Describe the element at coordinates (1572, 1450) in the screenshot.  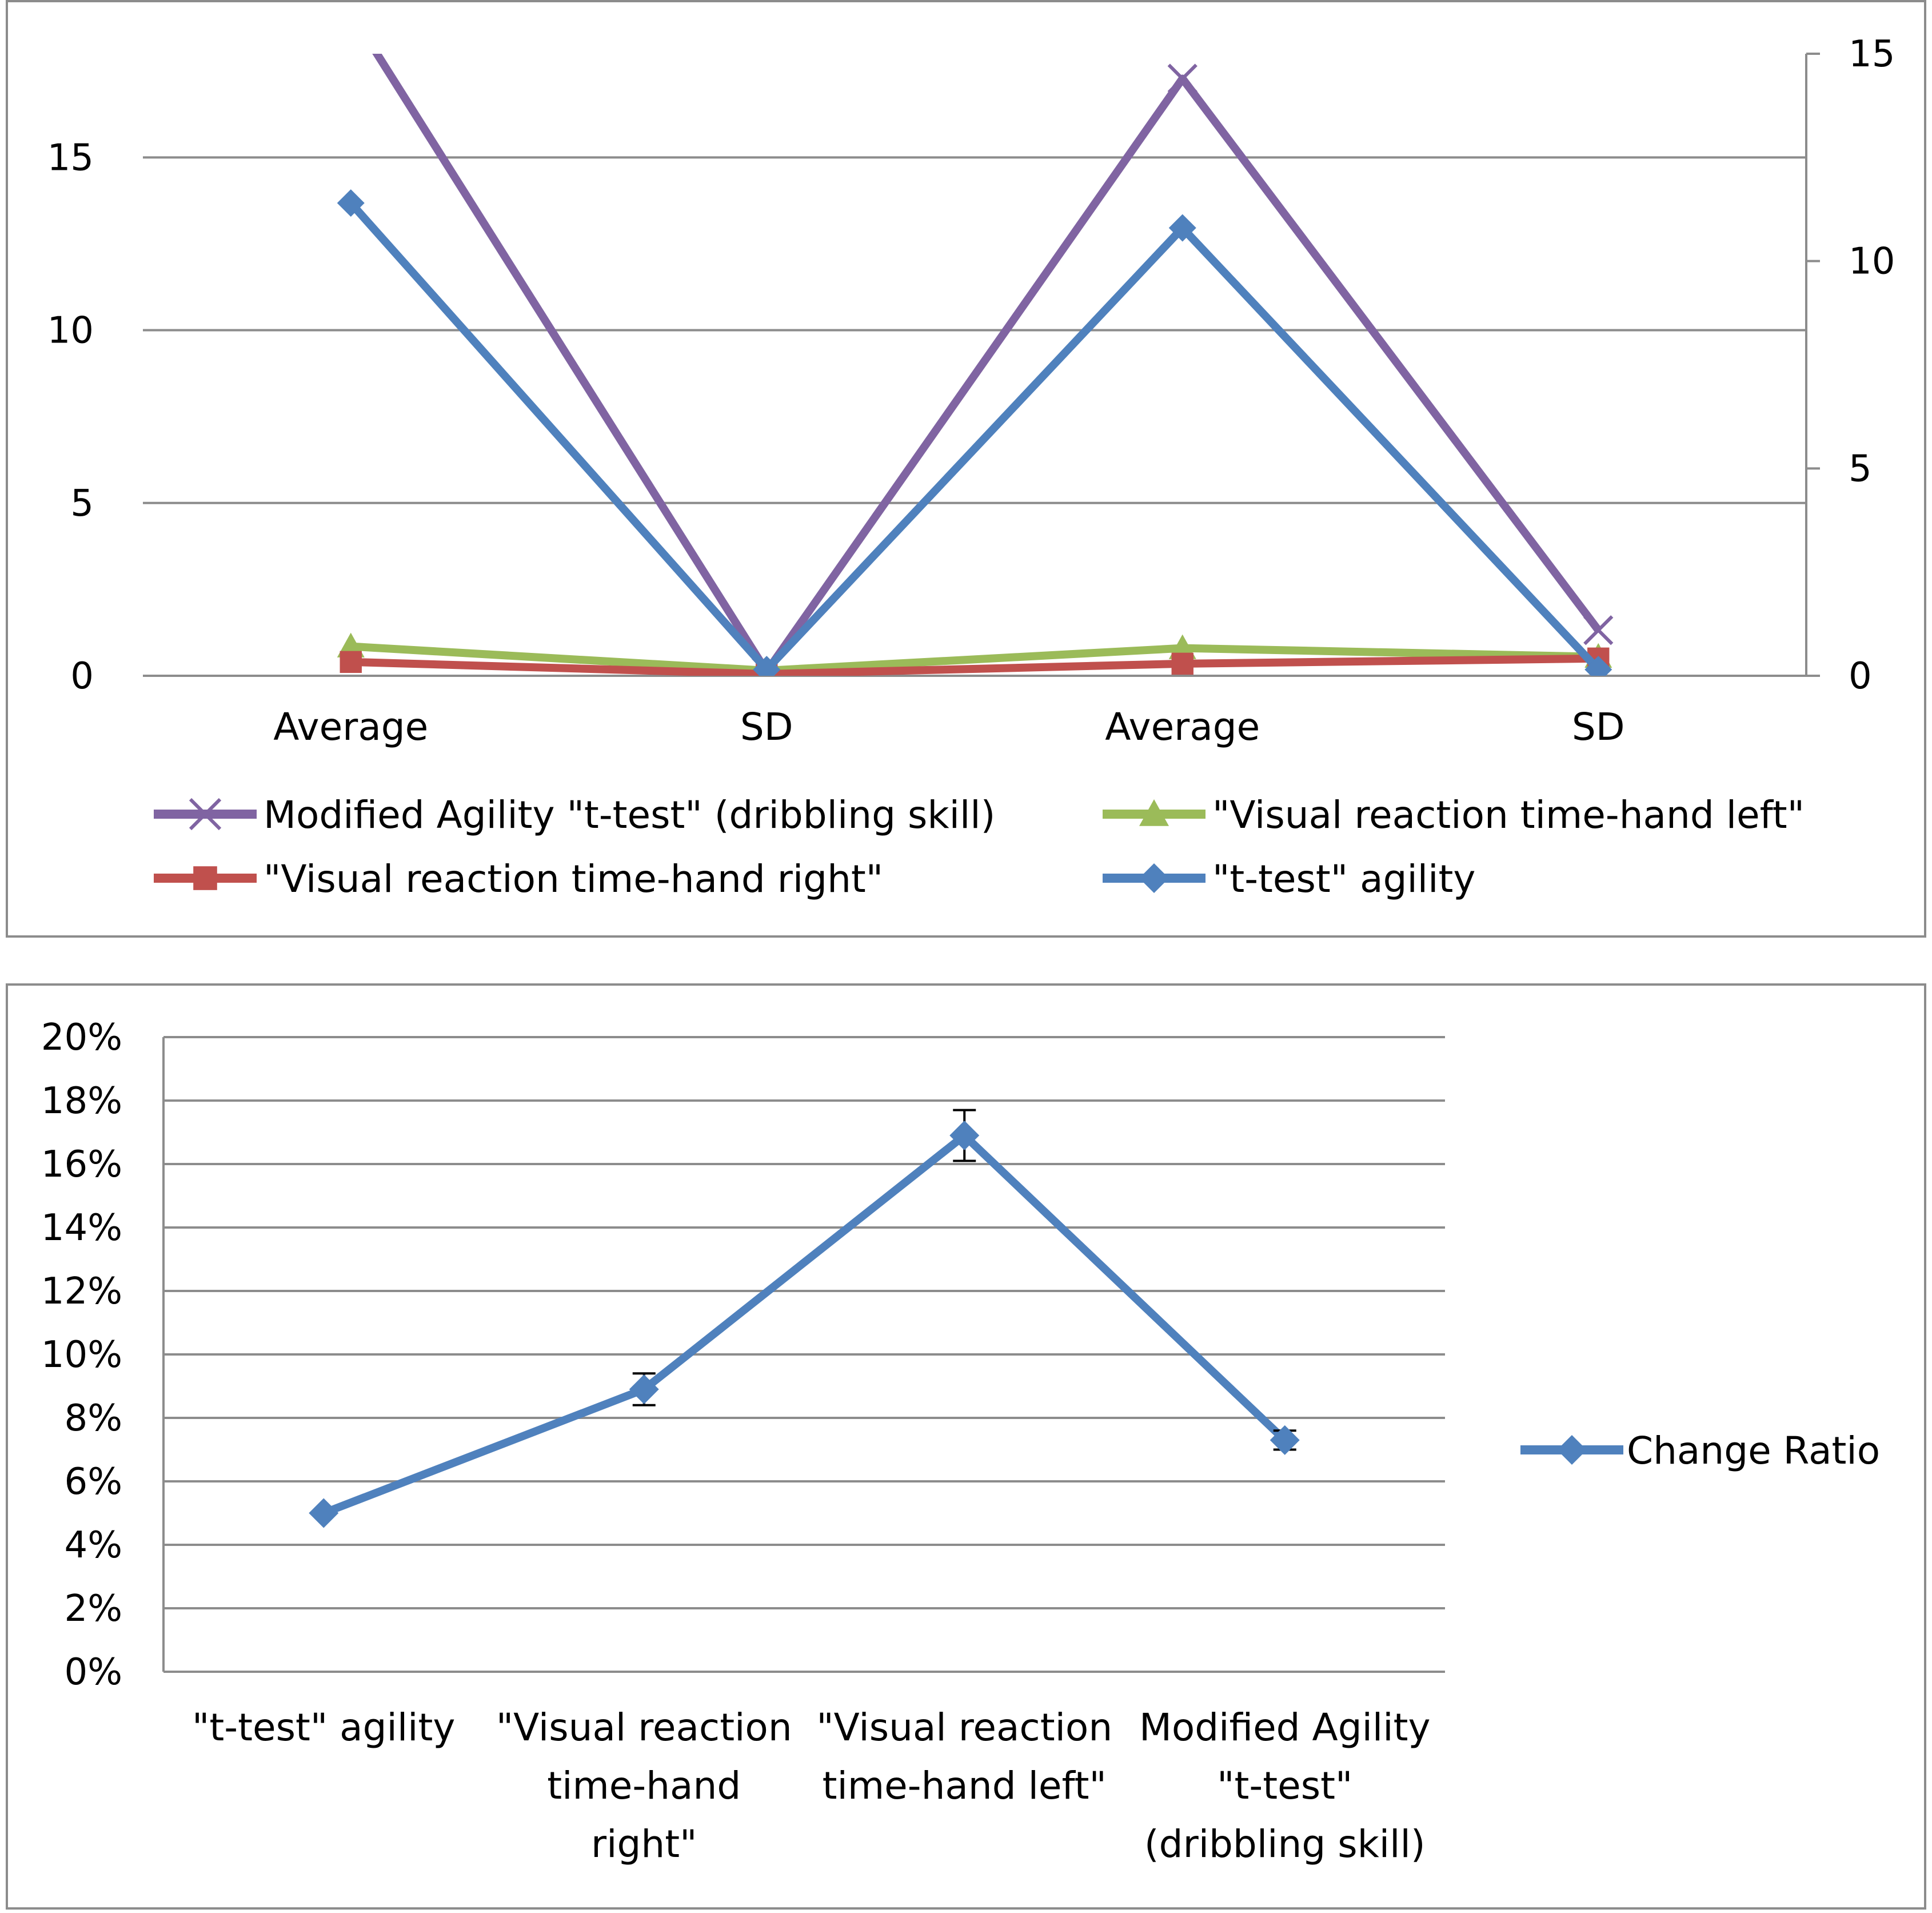
I see `legend-marker-bottom` at that location.